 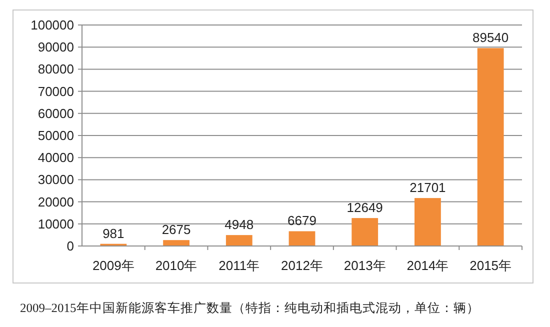 What do you see at coordinates (491, 265) in the screenshot?
I see `x-tick-label: 2015年` at bounding box center [491, 265].